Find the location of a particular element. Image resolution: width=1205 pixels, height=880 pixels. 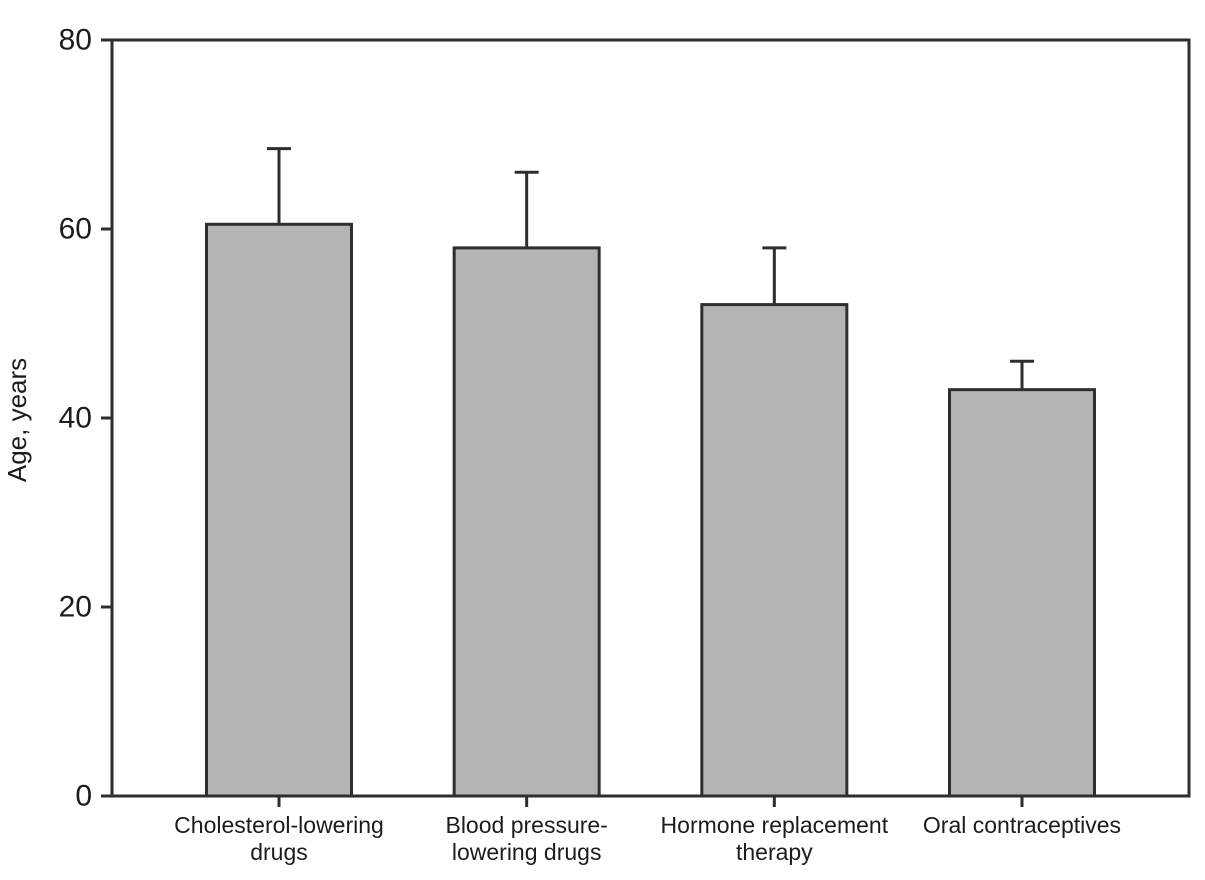

y-tick-label: 20 is located at coordinates (75, 607).